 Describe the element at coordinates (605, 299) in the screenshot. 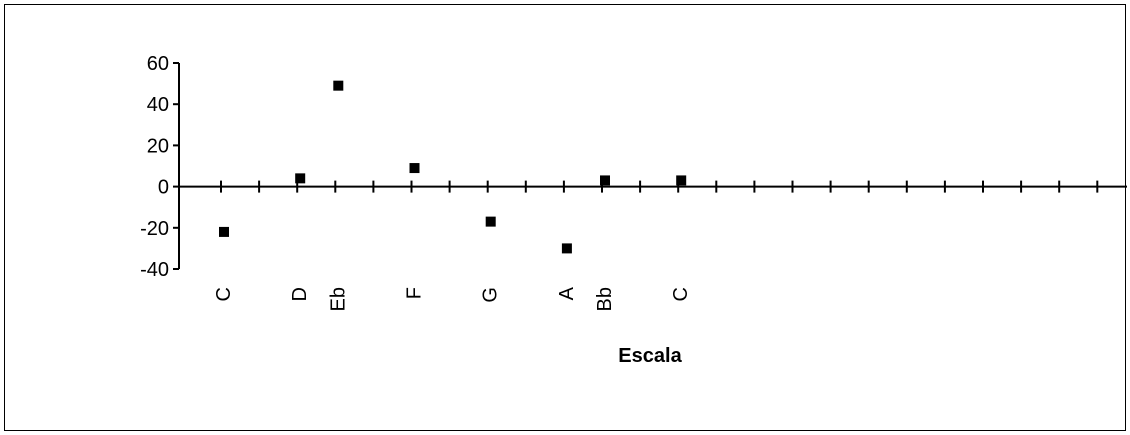

I see `category-label: Bb` at that location.